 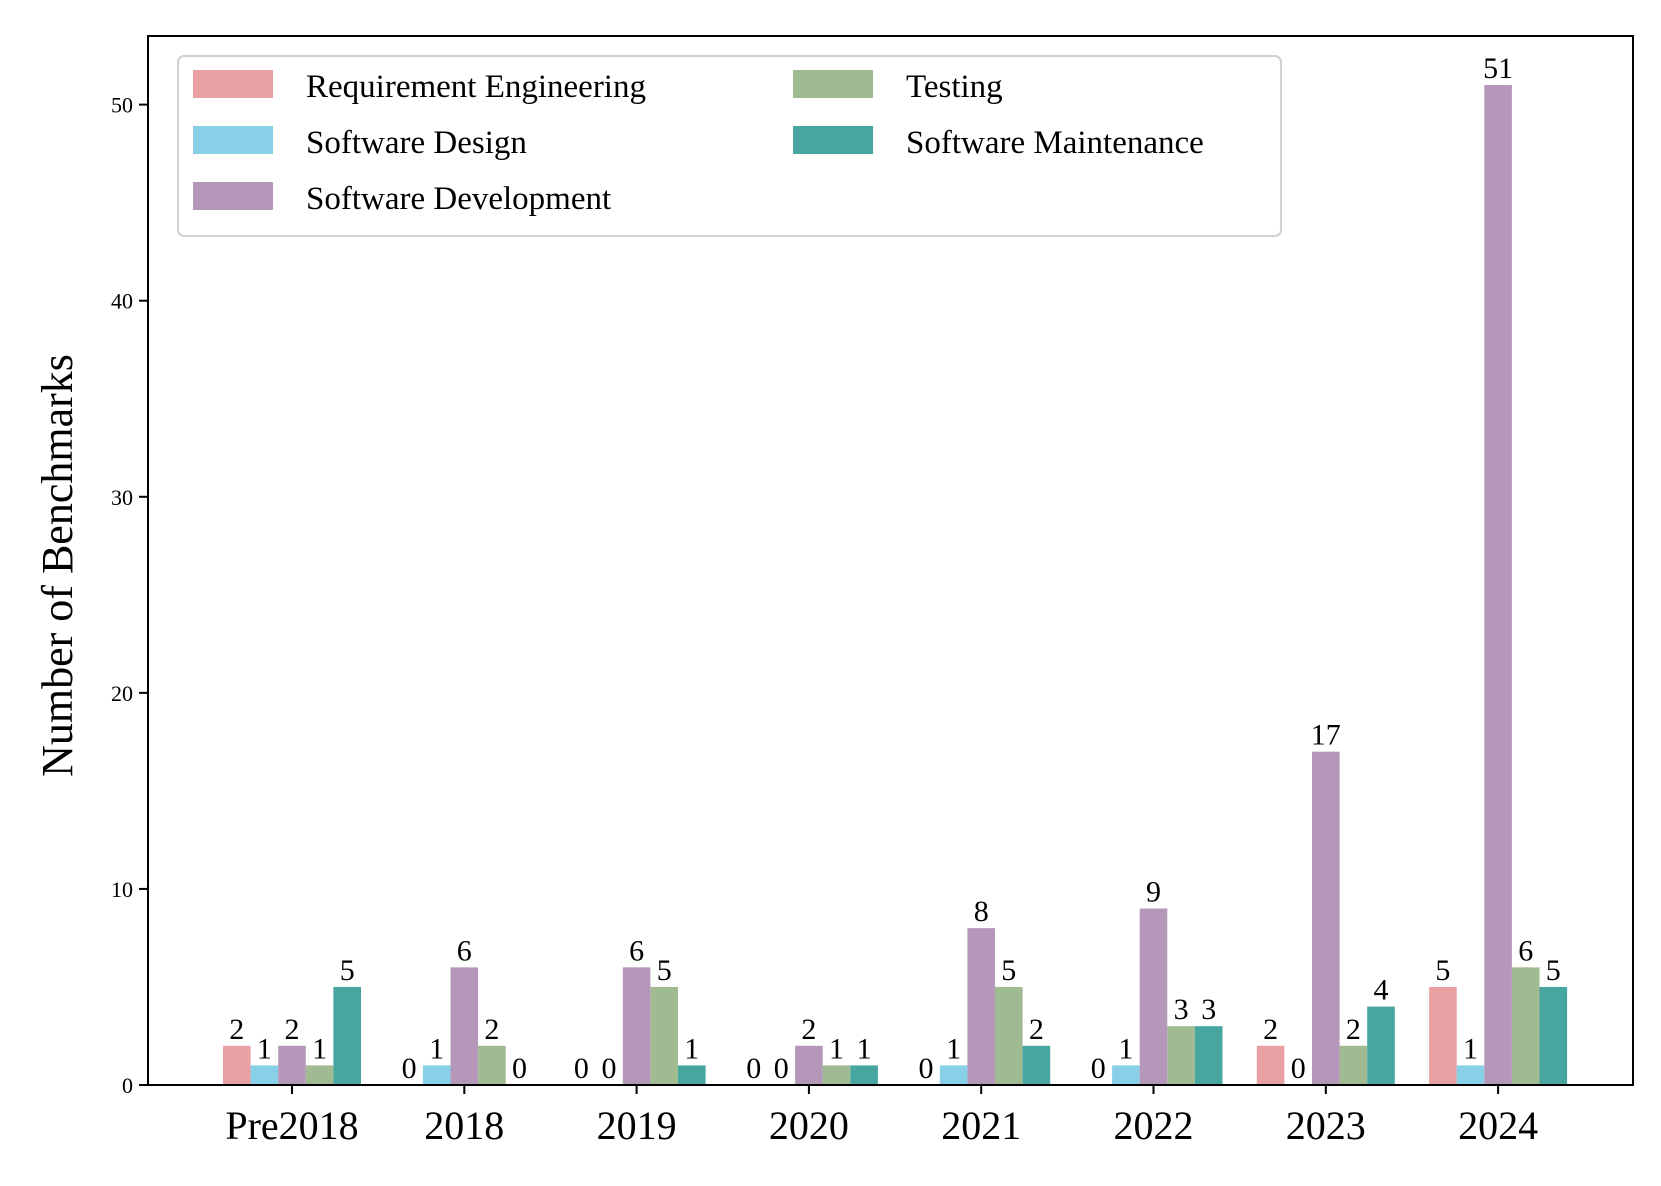 What do you see at coordinates (233, 84) in the screenshot?
I see `legend-swatch-requirement-engineering` at bounding box center [233, 84].